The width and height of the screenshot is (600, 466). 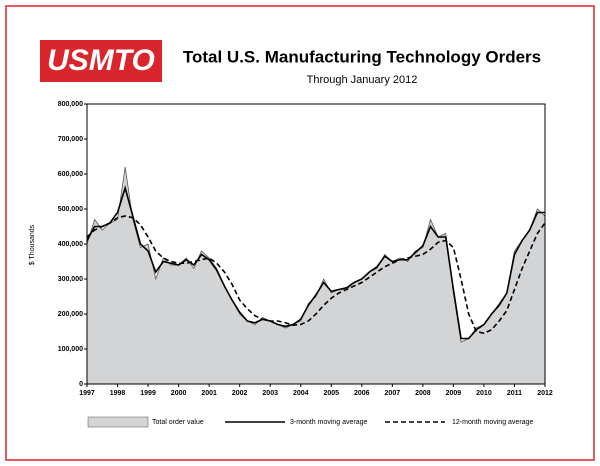 What do you see at coordinates (70, 209) in the screenshot?
I see `y-tick-label: 500,000` at bounding box center [70, 209].